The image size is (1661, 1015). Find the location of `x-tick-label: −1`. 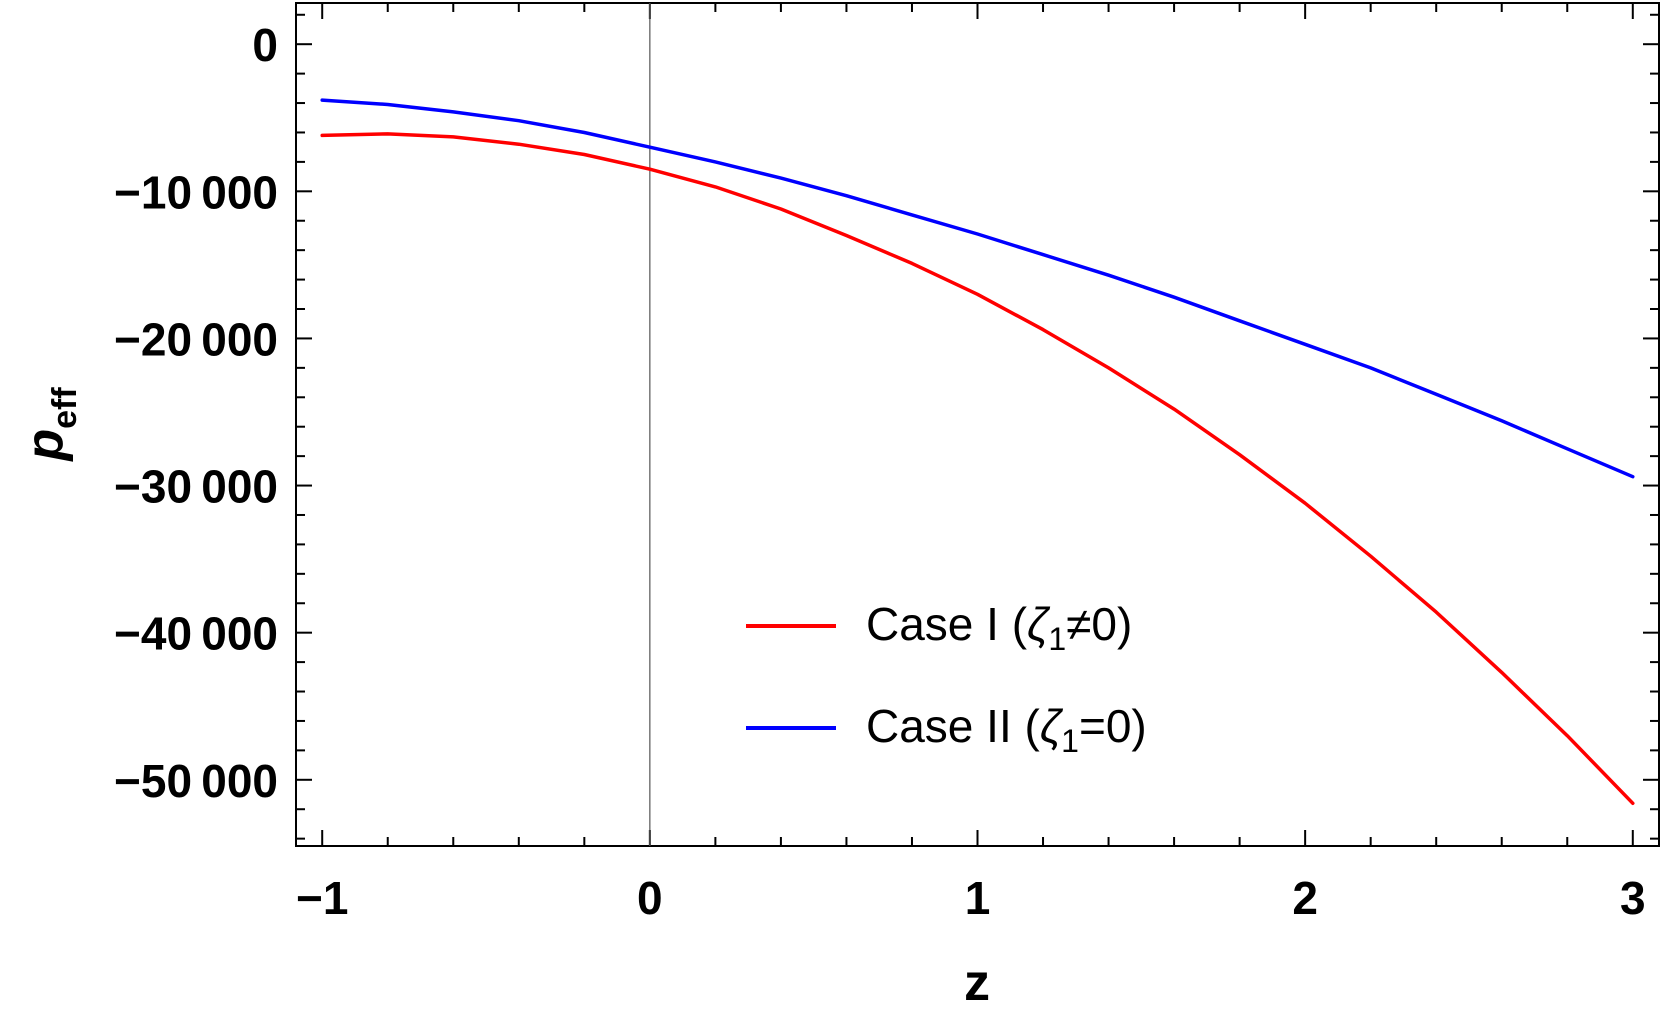

x-tick-label: −1 is located at coordinates (322, 898).